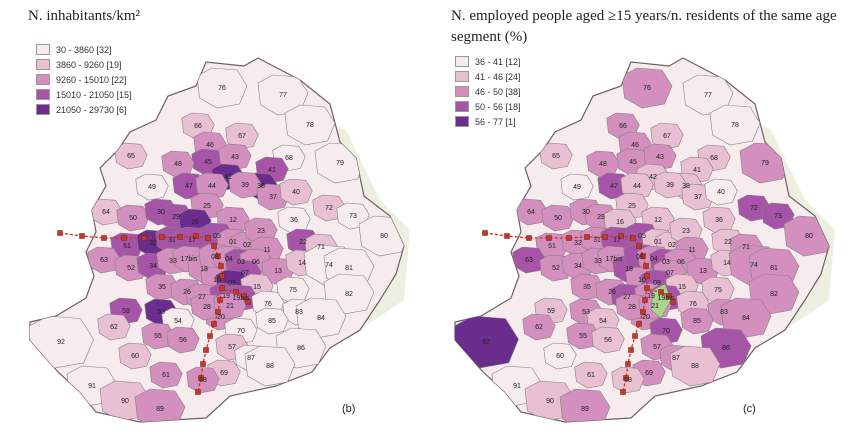  What do you see at coordinates (578, 266) in the screenshot?
I see `zone-label: 34` at bounding box center [578, 266].